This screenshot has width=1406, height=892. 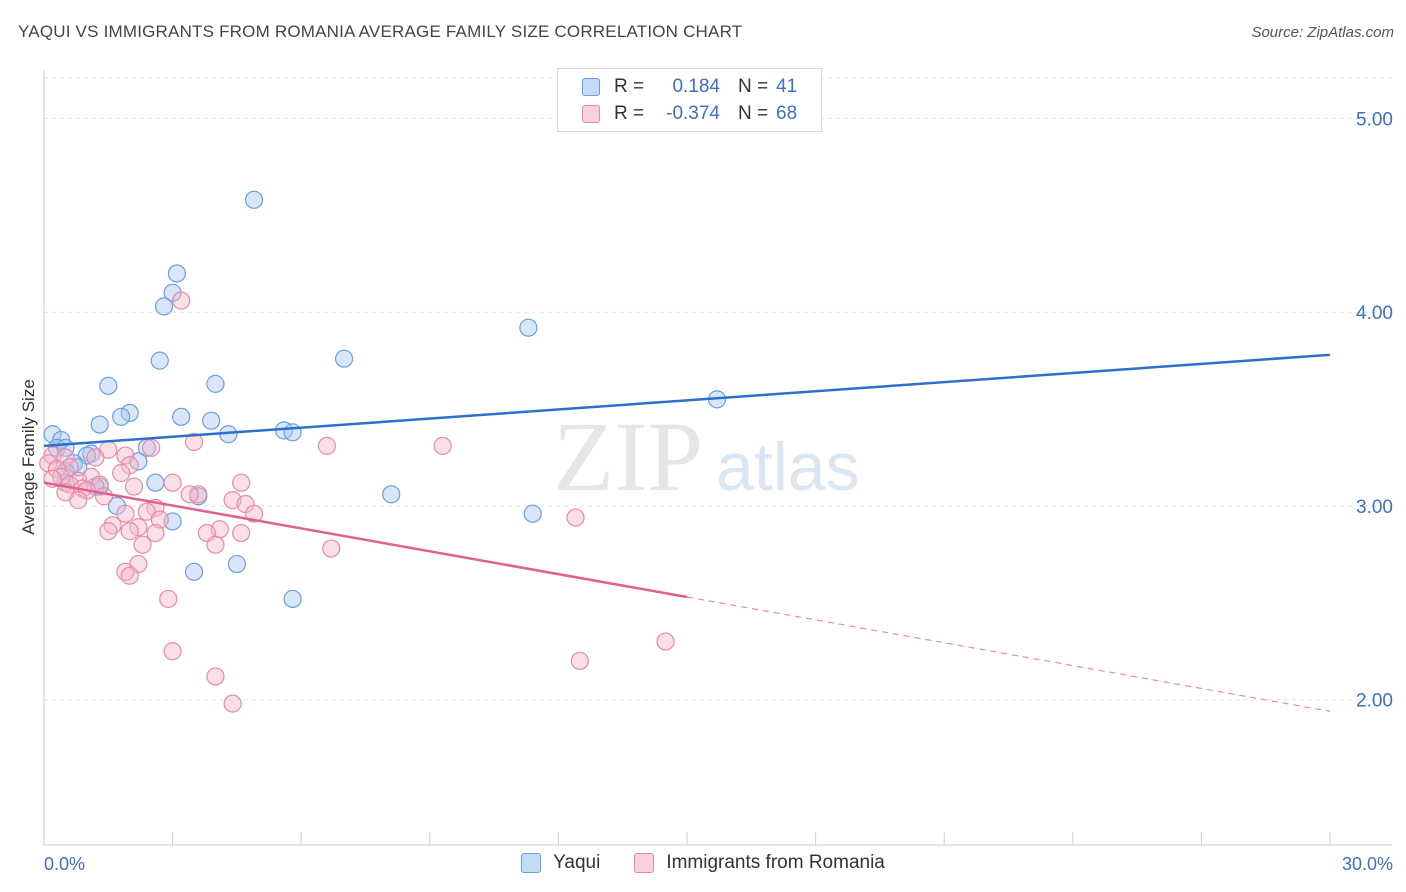 What do you see at coordinates (788, 467) in the screenshot?
I see `watermark-atlas: atlas` at bounding box center [788, 467].